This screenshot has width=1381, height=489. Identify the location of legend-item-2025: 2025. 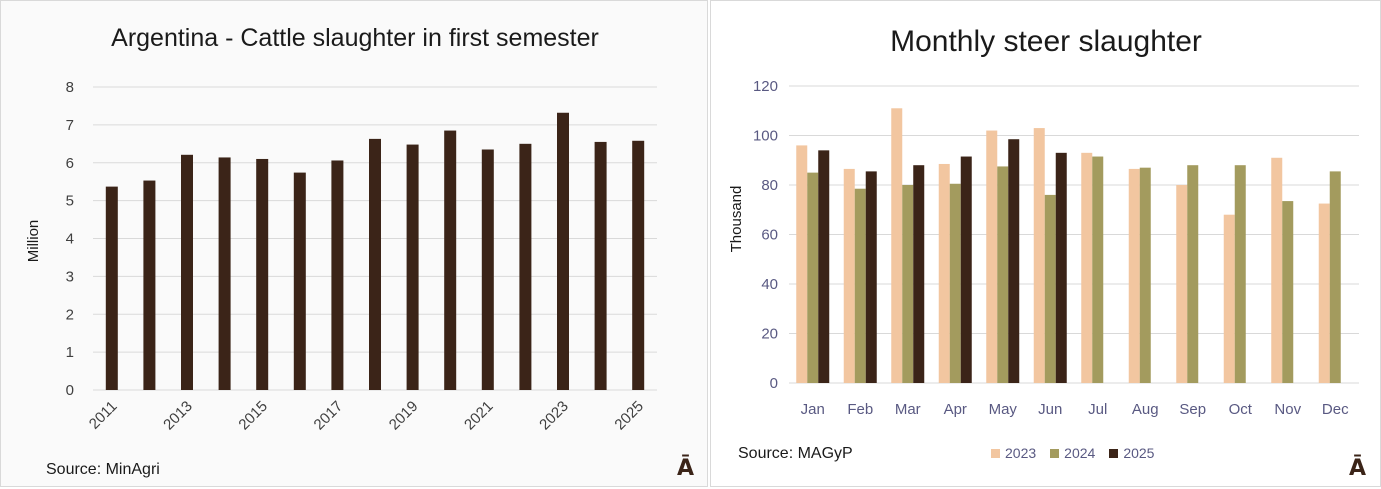
(1131, 453).